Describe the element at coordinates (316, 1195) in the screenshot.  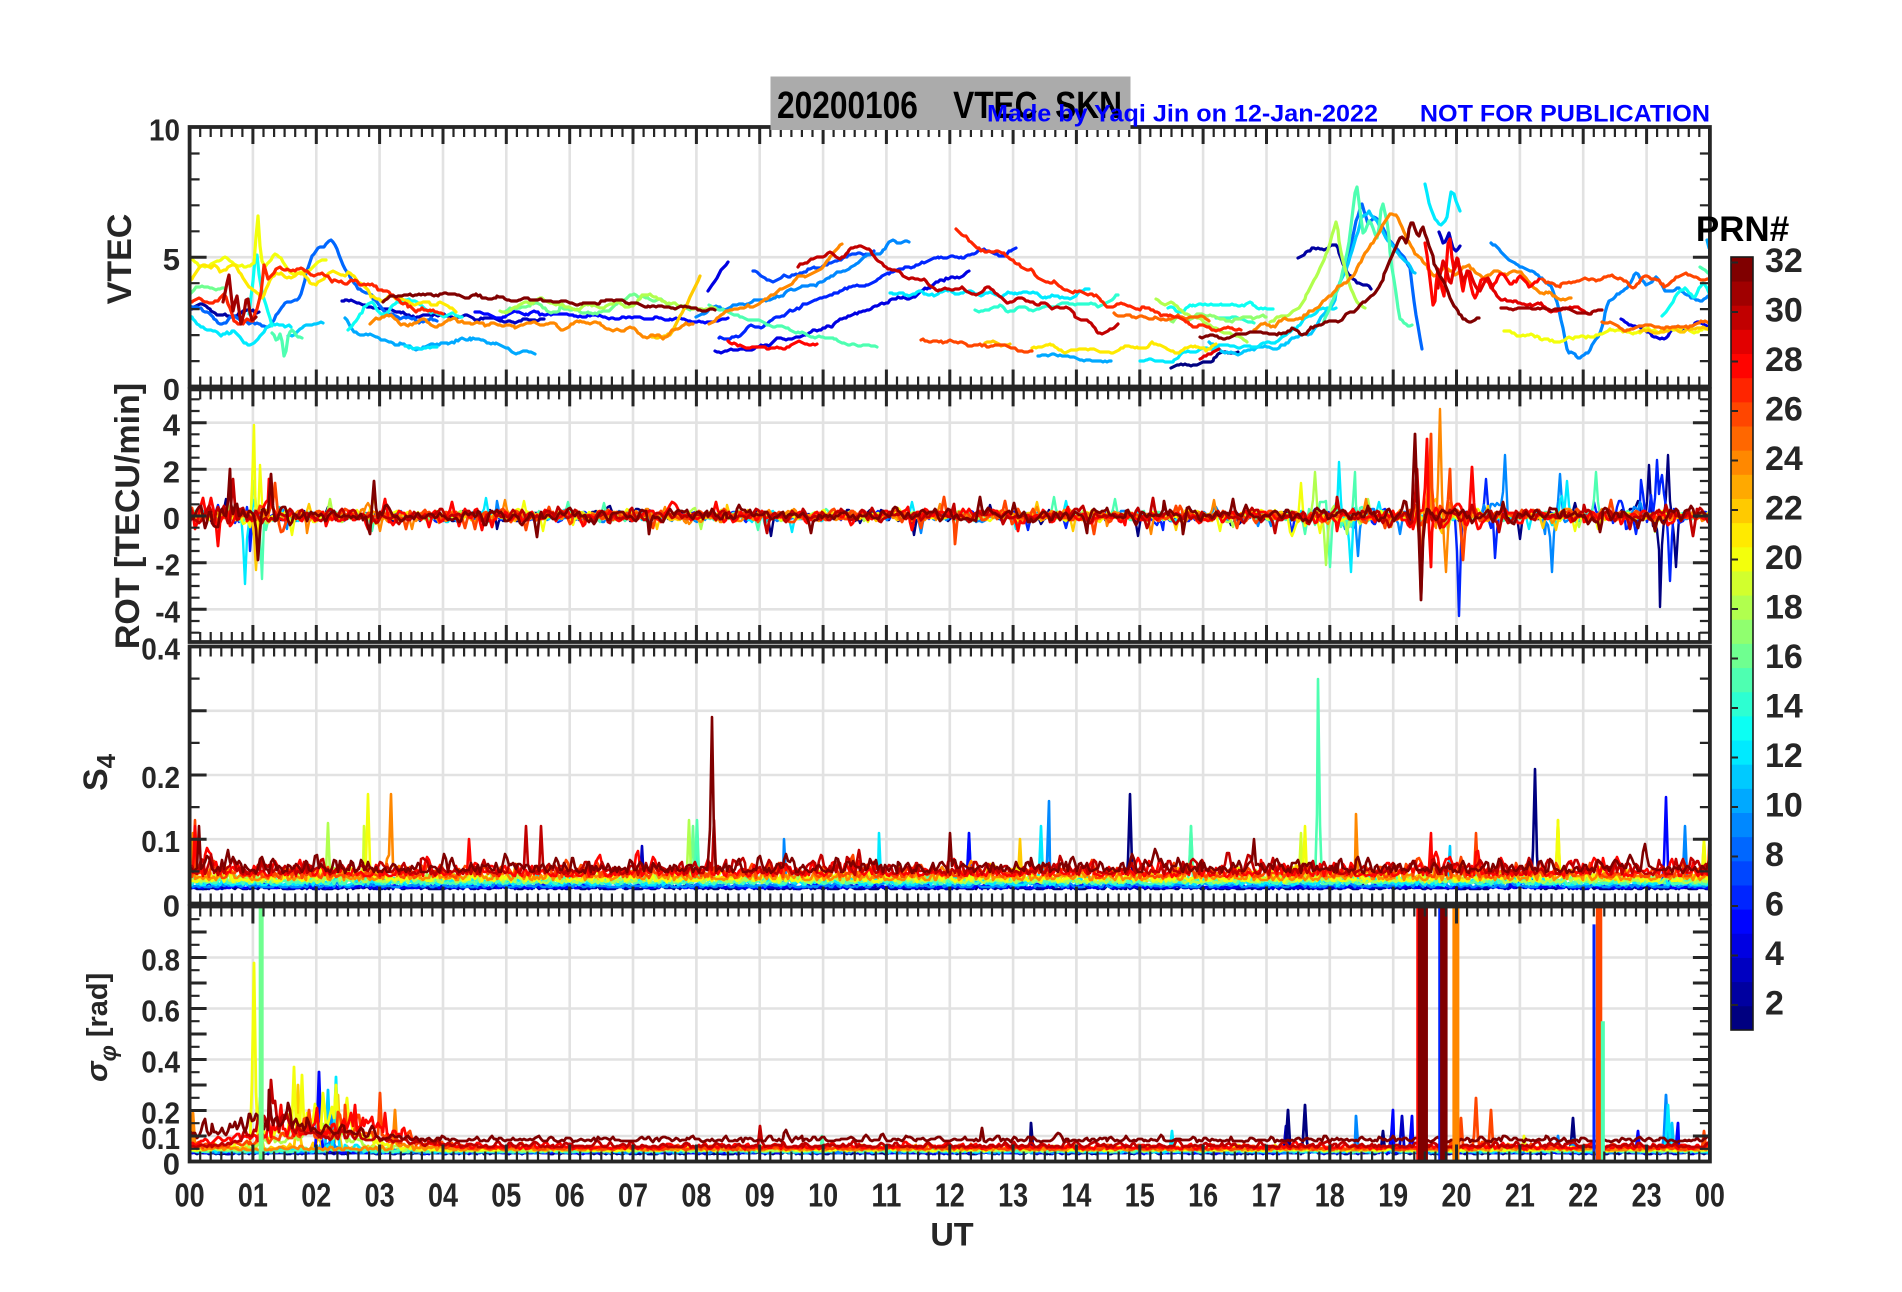
I see `svg-text: 02` at that location.